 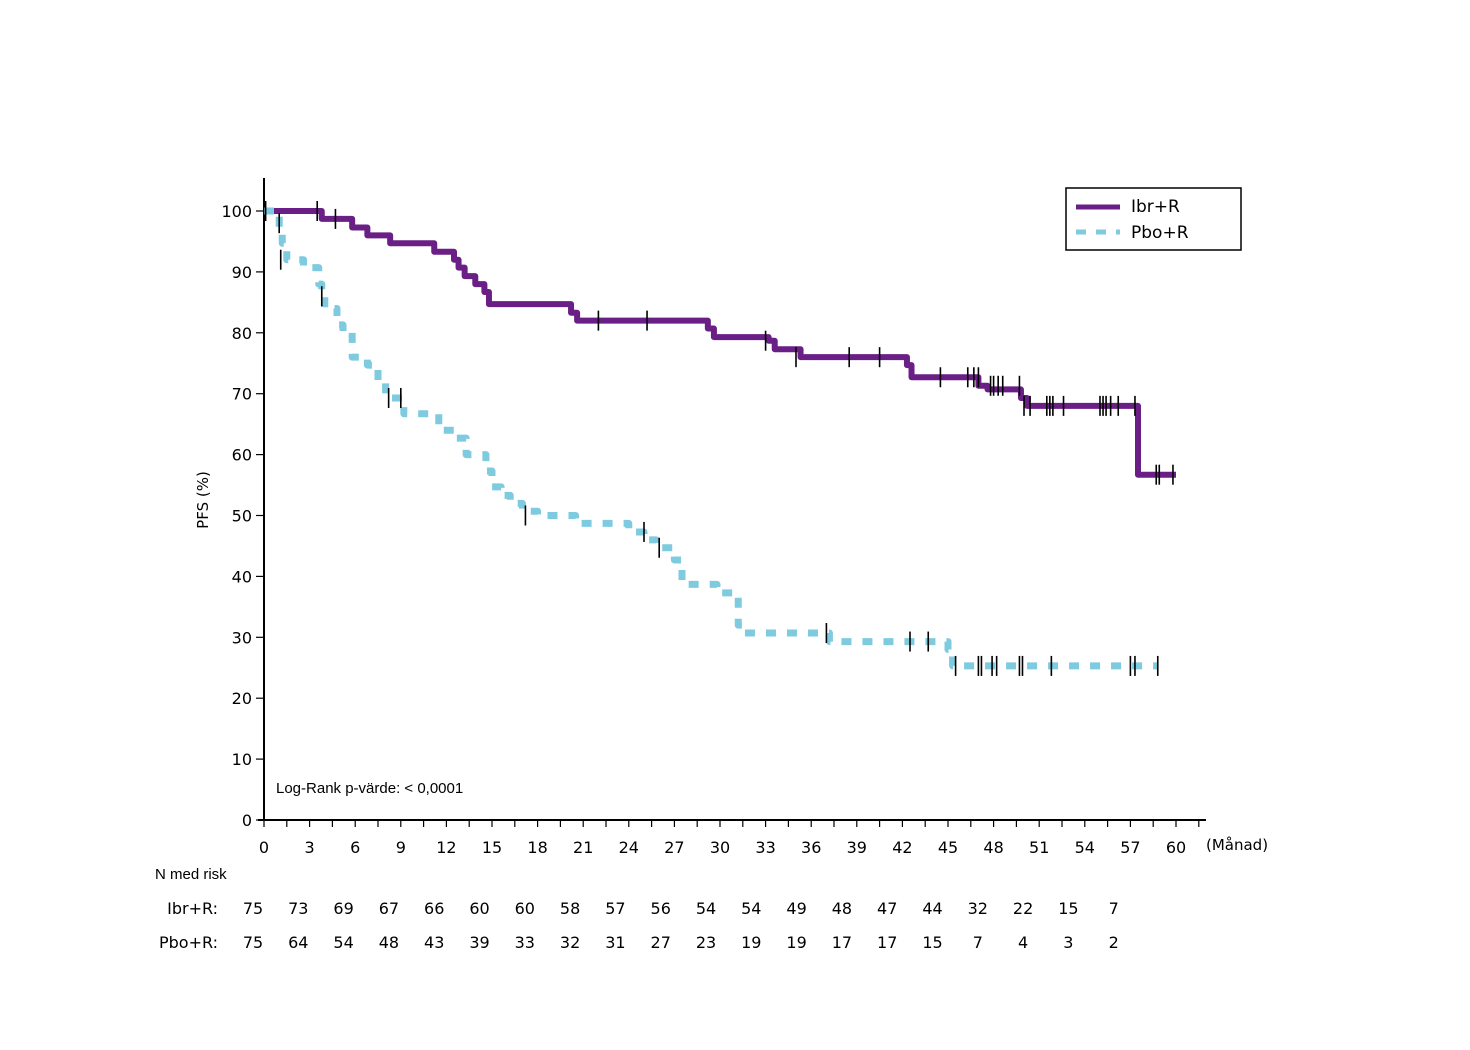 What do you see at coordinates (615, 908) in the screenshot?
I see `risk-value: 57` at bounding box center [615, 908].